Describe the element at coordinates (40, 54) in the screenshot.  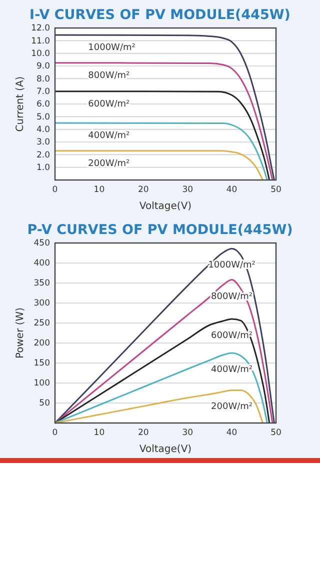
I see `y-tick-label: 10.0` at that location.